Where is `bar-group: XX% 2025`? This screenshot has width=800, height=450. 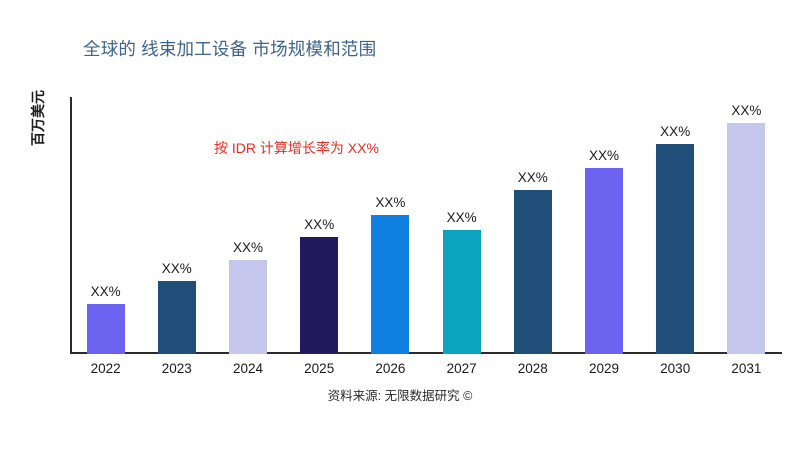 bar-group: XX% 2025 is located at coordinates (319, 236).